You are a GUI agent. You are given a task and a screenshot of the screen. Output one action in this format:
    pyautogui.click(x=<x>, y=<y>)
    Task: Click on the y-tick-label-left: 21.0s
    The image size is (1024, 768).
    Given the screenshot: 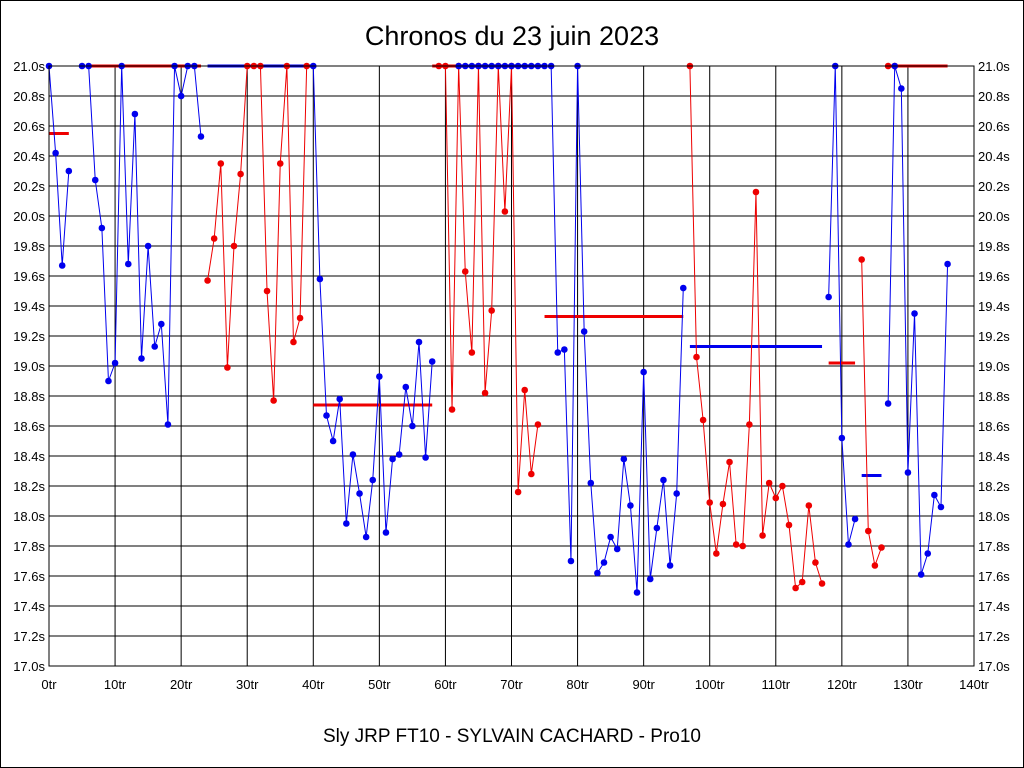 What is the action you would take?
    pyautogui.click(x=29, y=66)
    